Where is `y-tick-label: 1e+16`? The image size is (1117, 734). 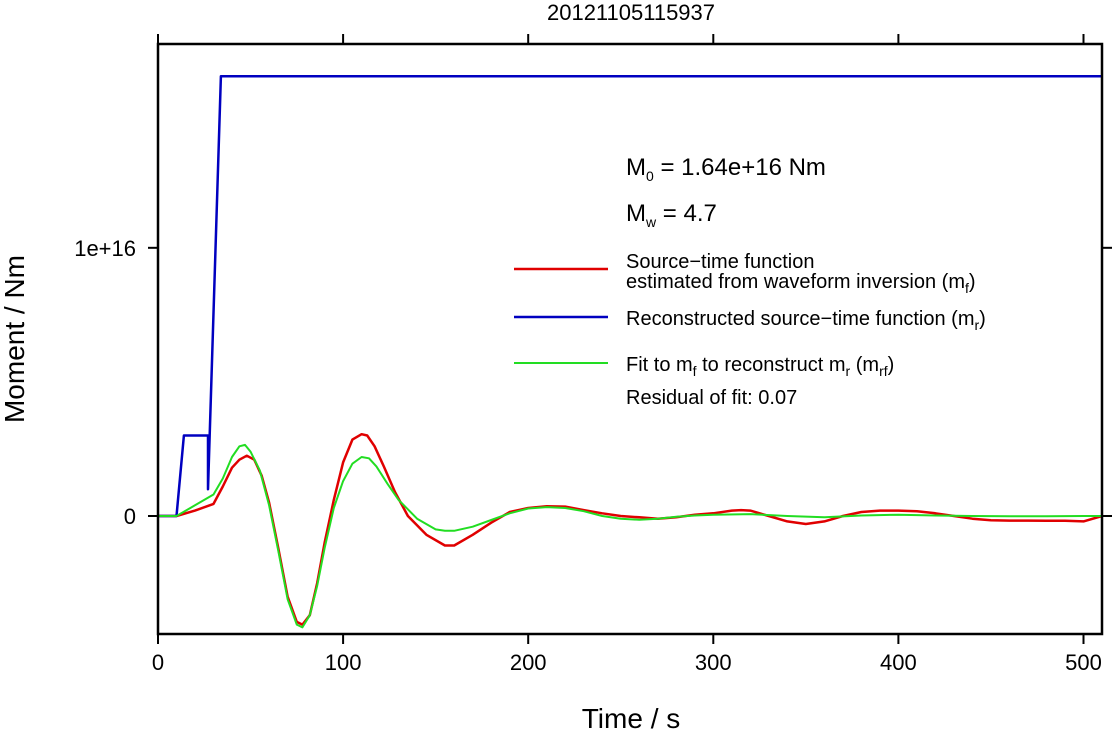 y-tick-label: 1e+16 is located at coordinates (105, 248).